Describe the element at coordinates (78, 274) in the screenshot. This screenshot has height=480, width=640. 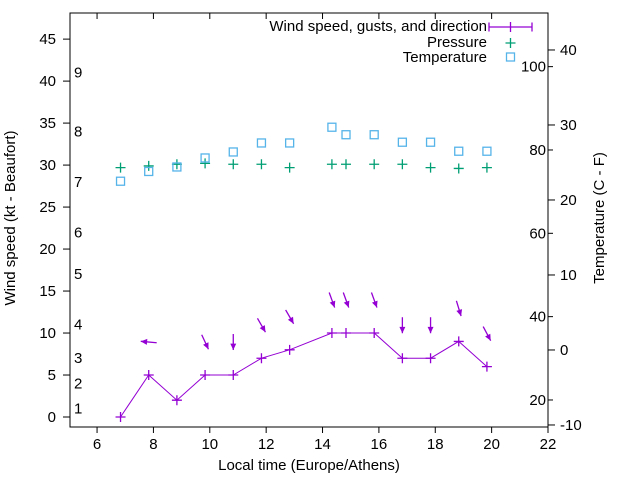
I see `beaufort-label: 5` at that location.